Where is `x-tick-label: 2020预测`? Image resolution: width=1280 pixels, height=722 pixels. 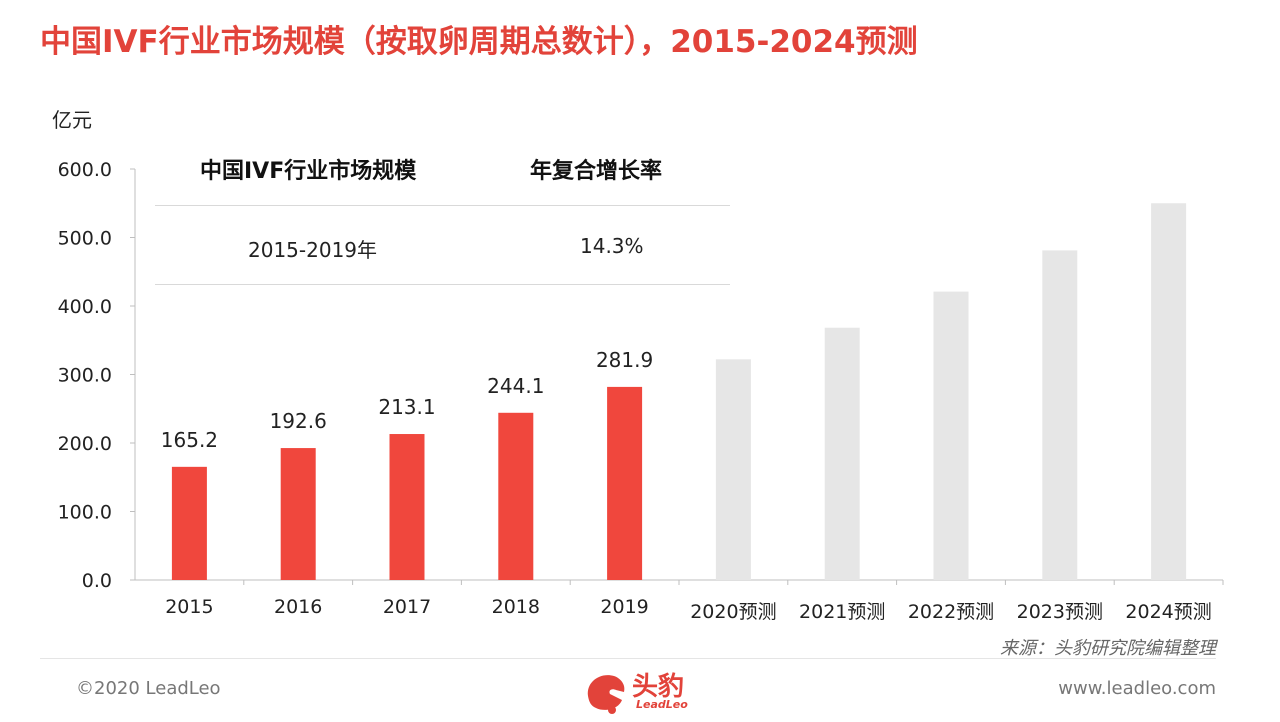
x-tick-label: 2020预测 is located at coordinates (733, 612).